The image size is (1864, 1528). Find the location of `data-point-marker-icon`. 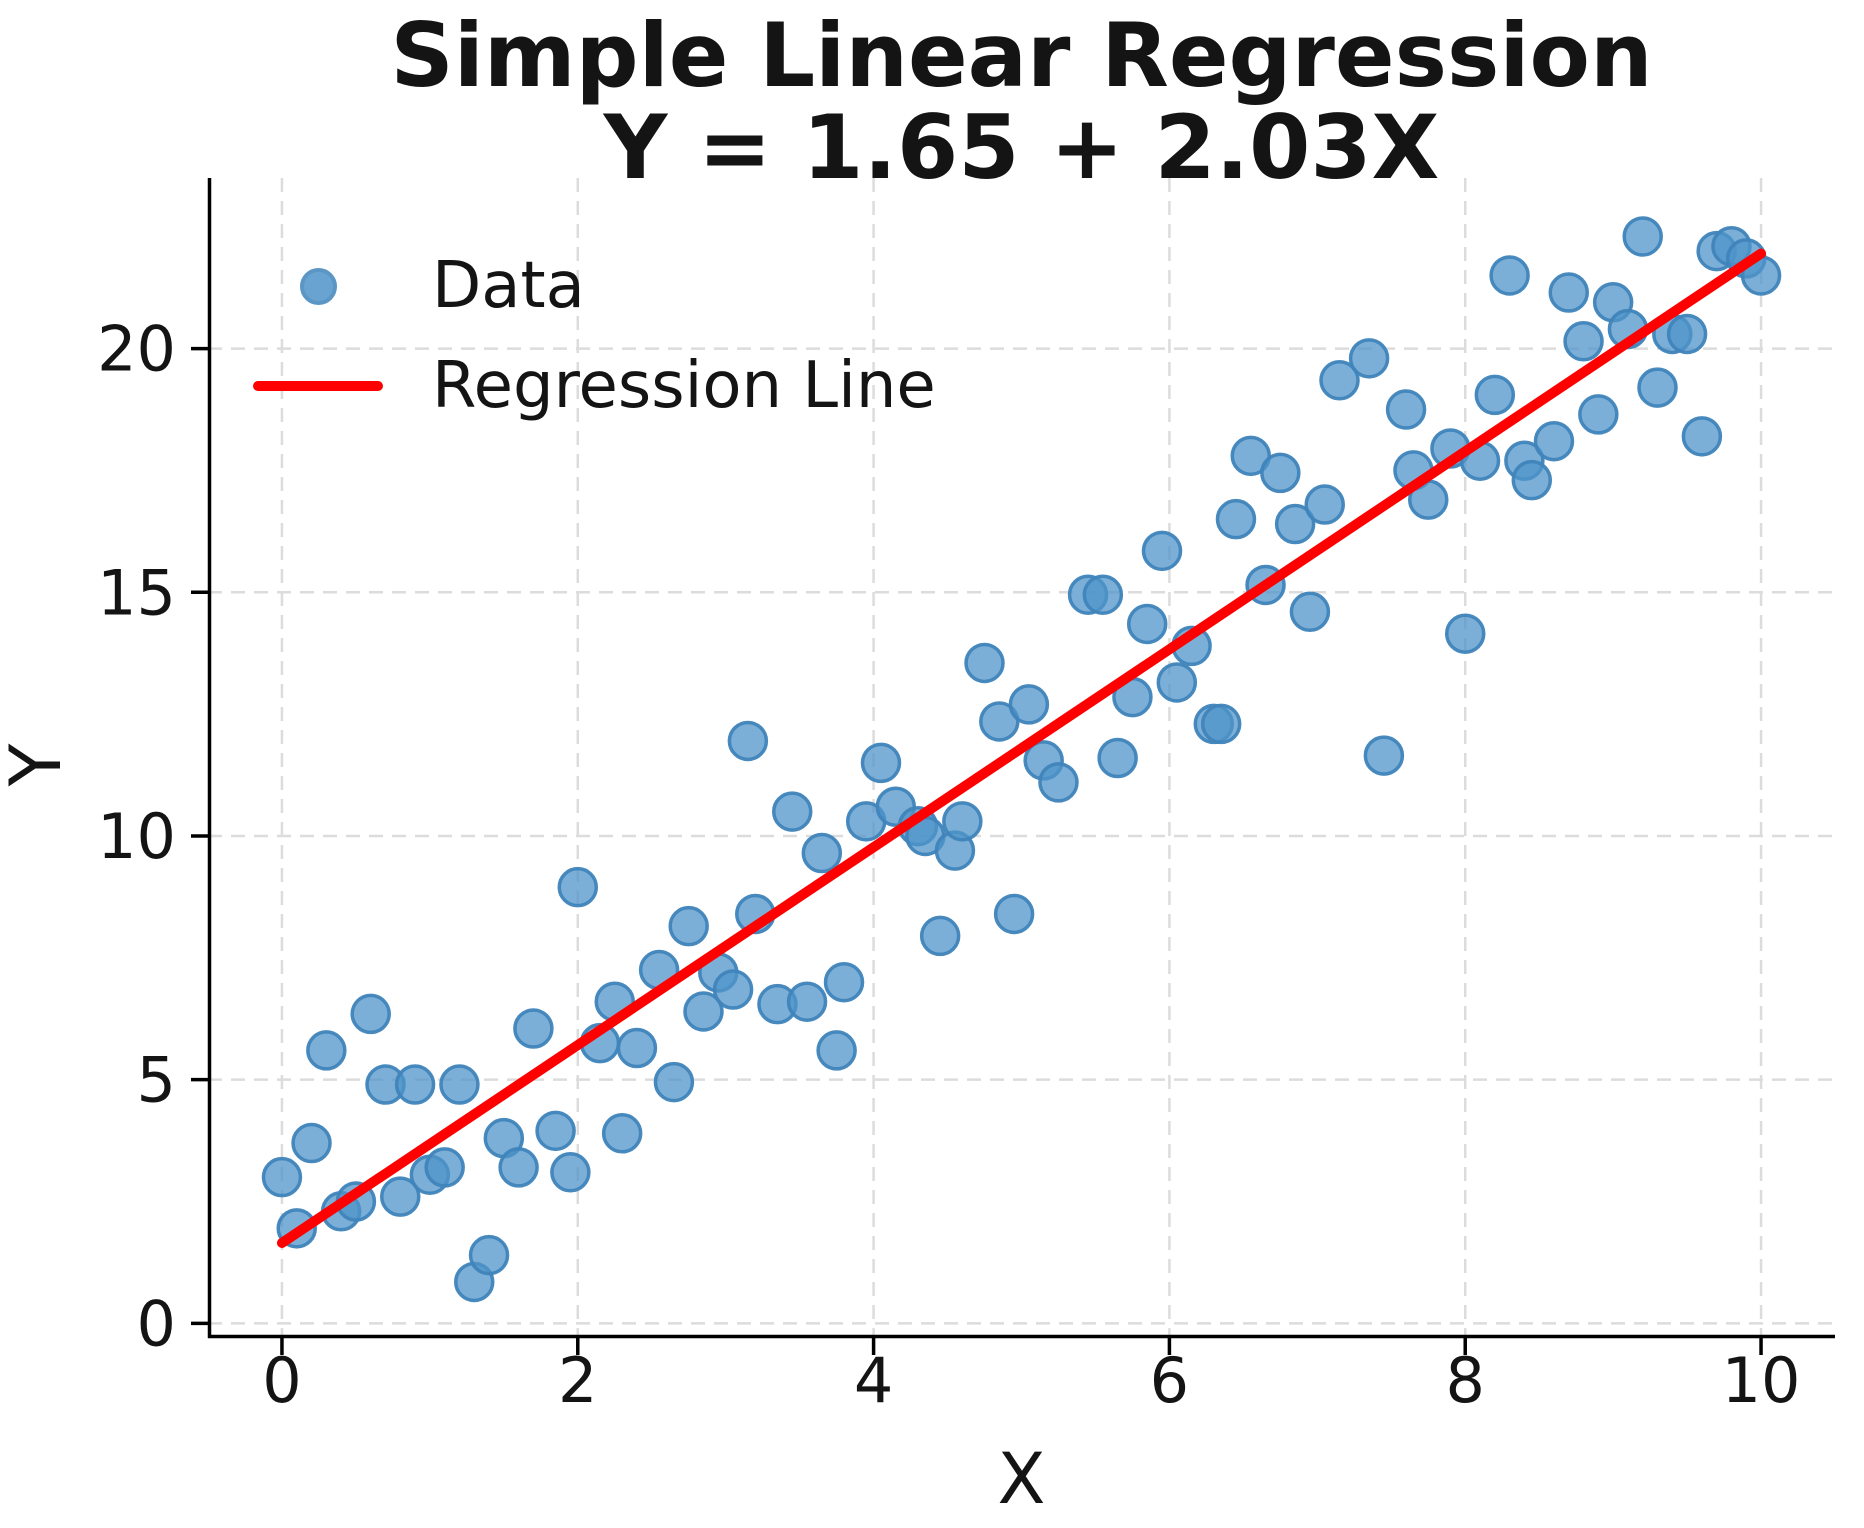

data-point-marker-icon is located at coordinates (318, 286).